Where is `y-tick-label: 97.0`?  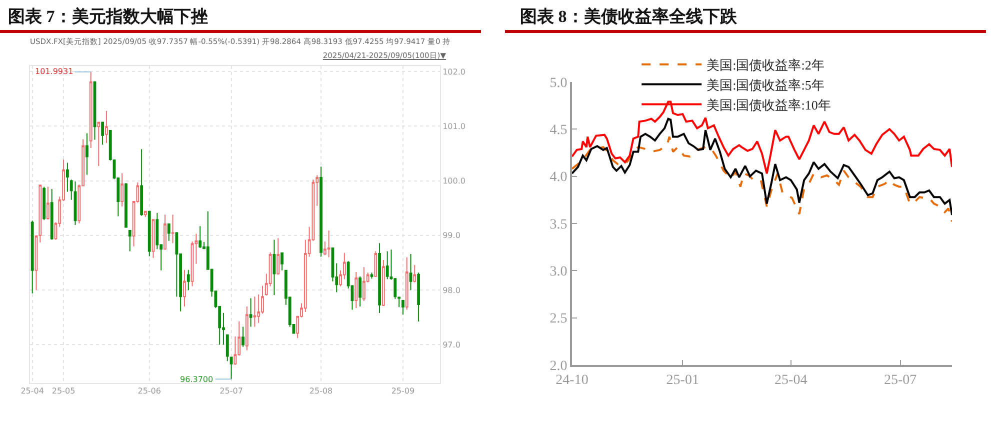
y-tick-label: 97.0 is located at coordinates (451, 345).